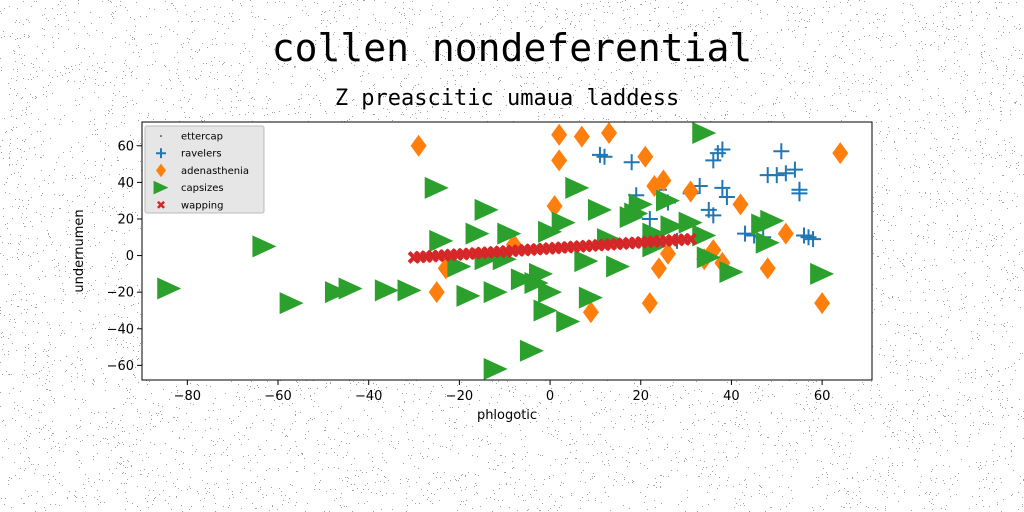  What do you see at coordinates (822, 396) in the screenshot?
I see `x-tick-label: 60` at bounding box center [822, 396].